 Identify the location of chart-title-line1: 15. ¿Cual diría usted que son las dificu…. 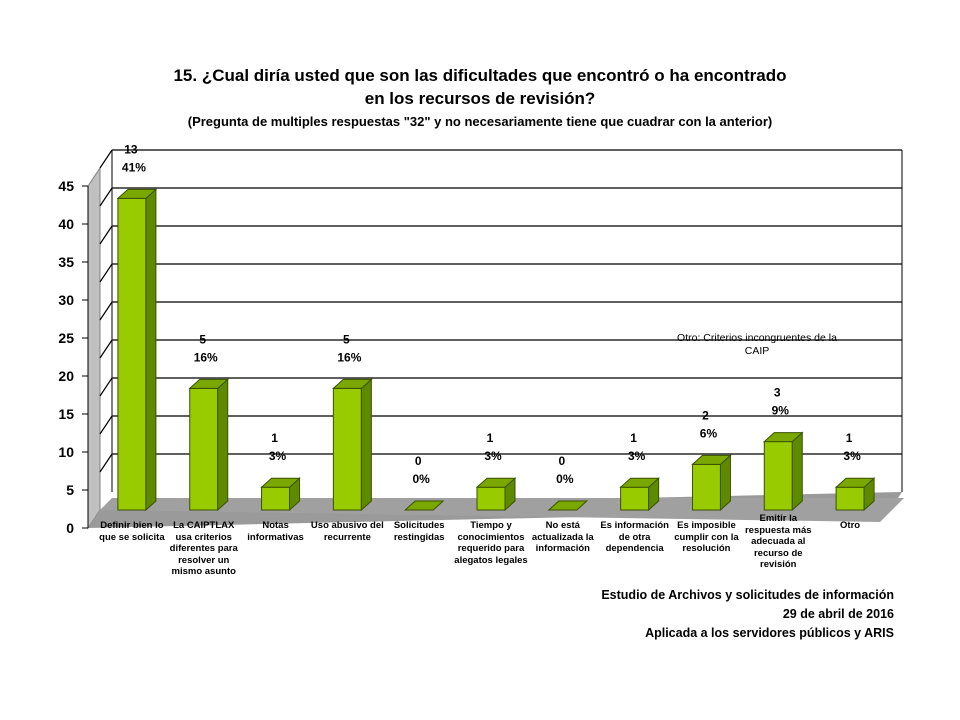
(480, 75).